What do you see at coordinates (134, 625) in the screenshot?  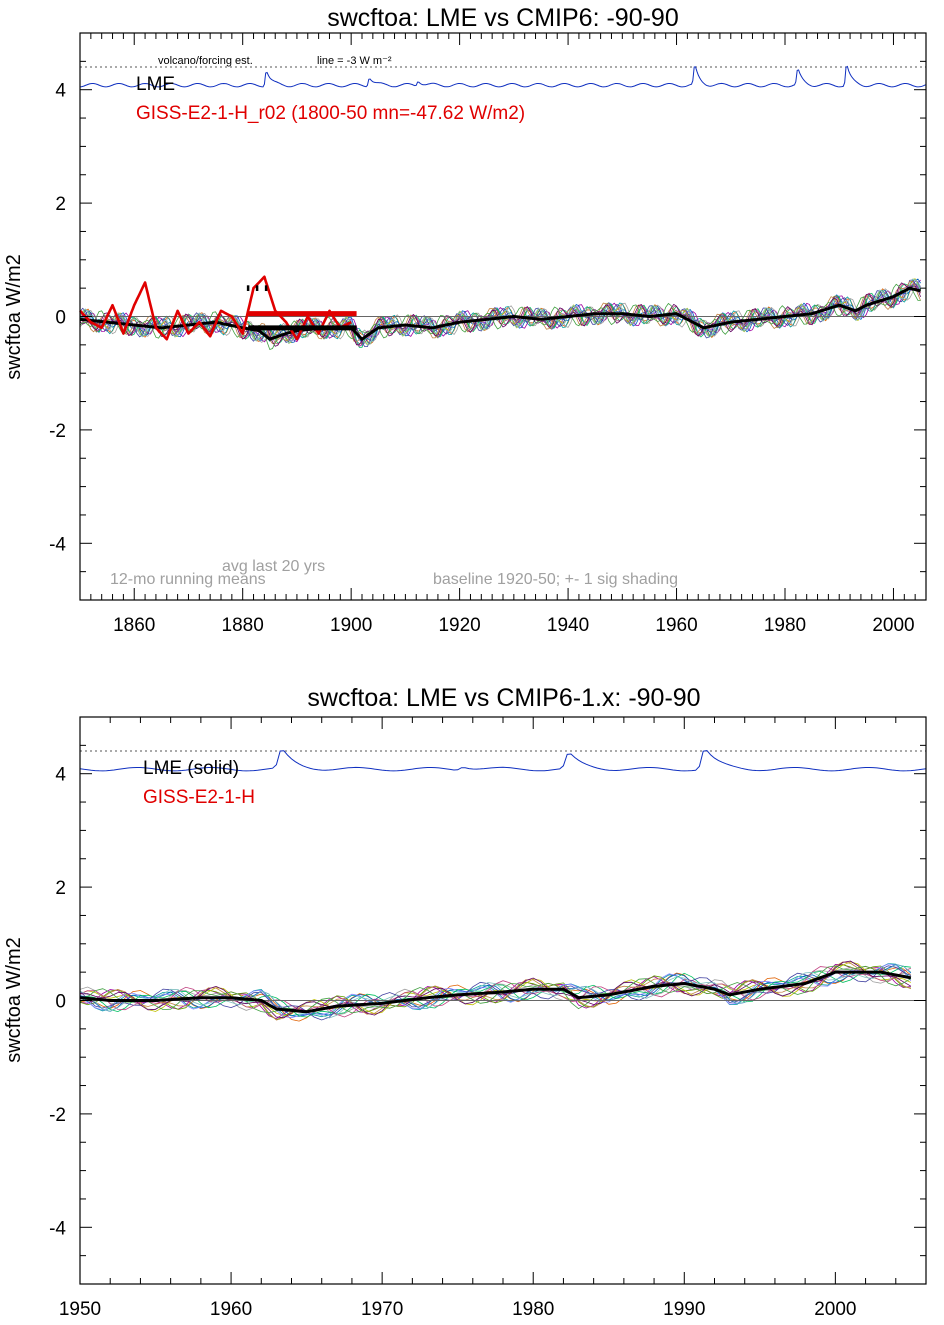 I see `x-tick-label: 1860` at bounding box center [134, 625].